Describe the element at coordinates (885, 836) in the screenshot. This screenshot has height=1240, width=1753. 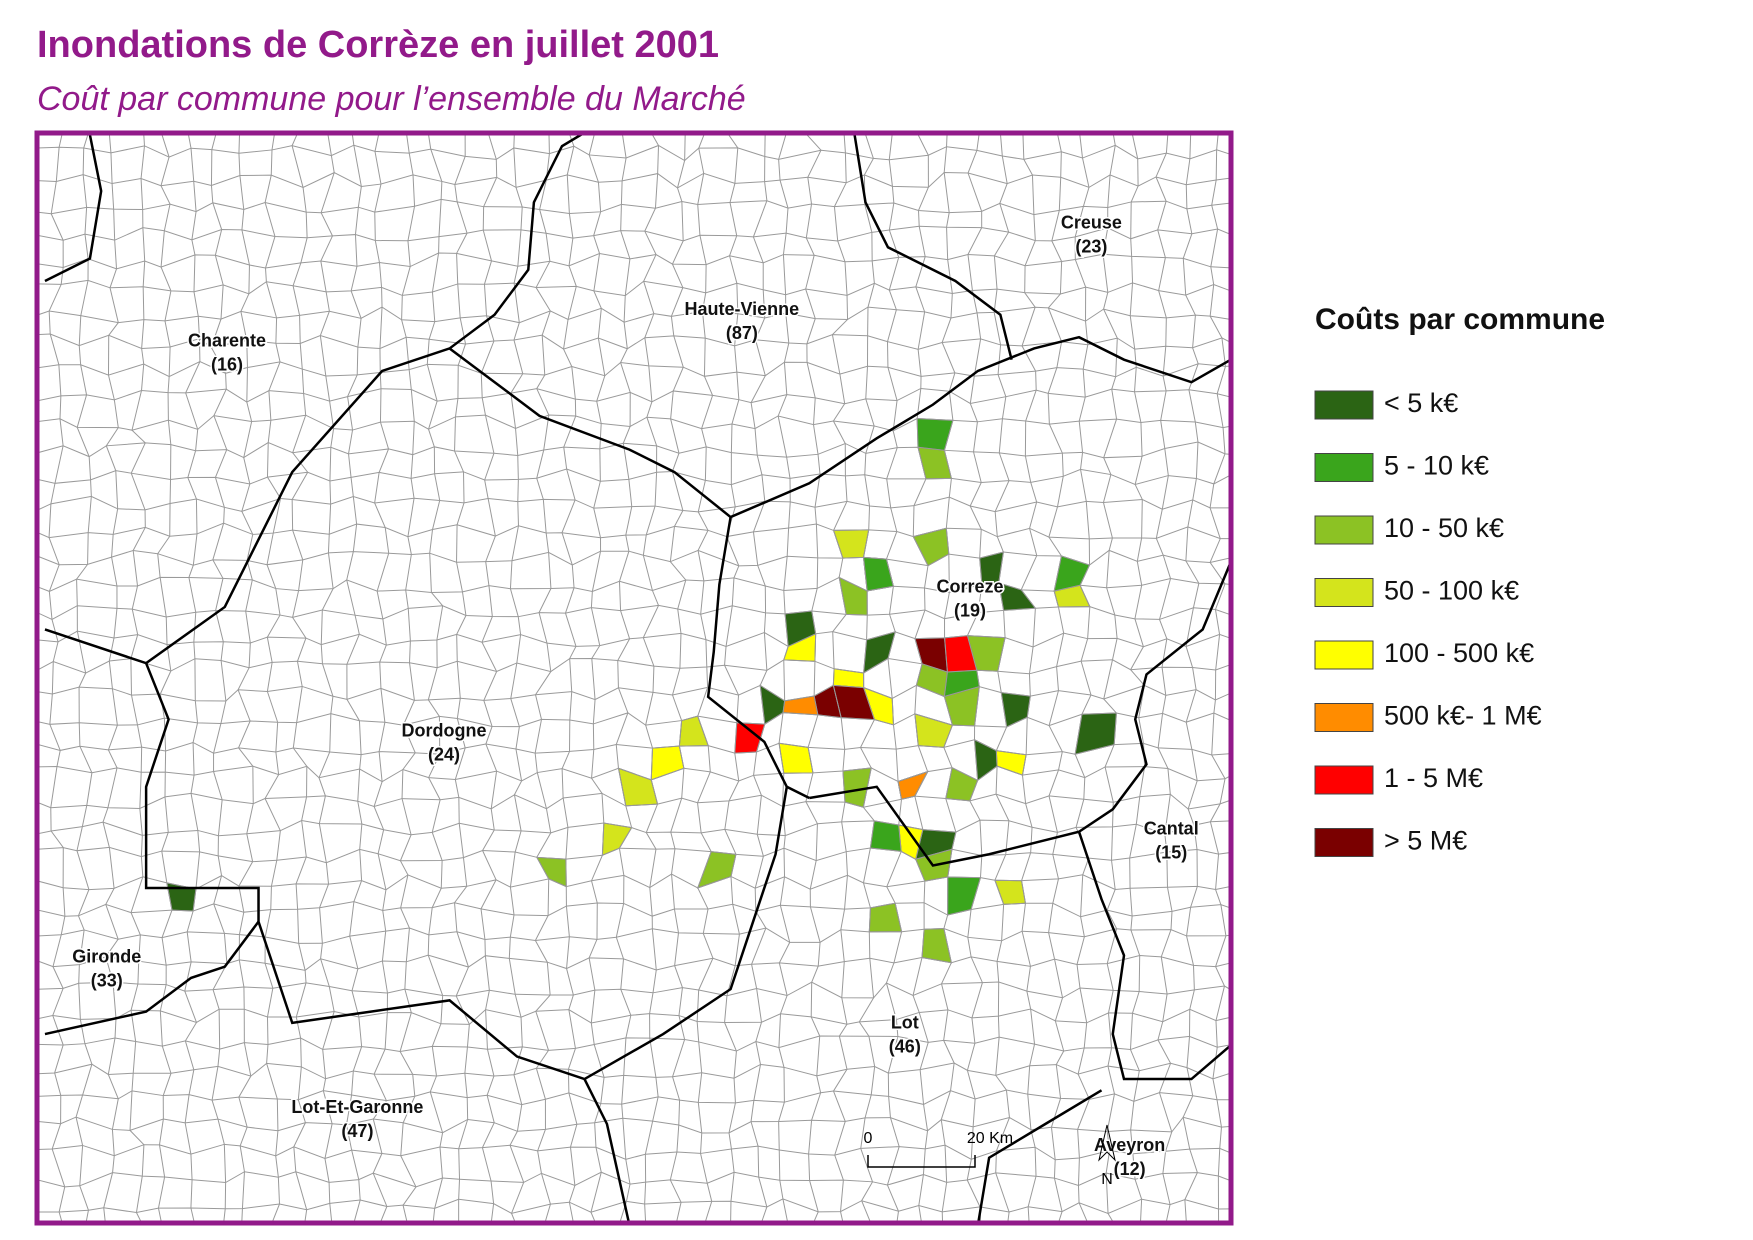
I see `commune-patch` at that location.